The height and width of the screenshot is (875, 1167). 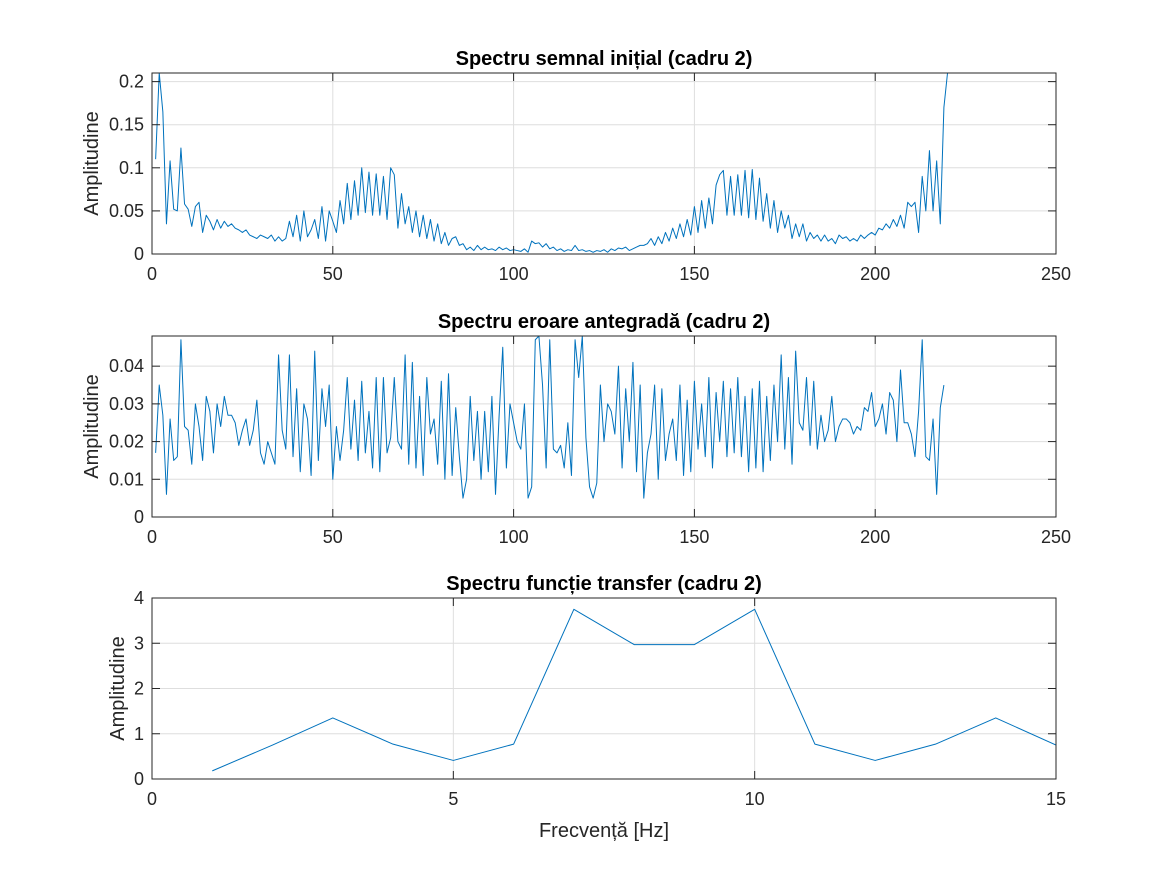 What do you see at coordinates (604, 831) in the screenshot?
I see `x-axis-label: Frecvență [Hz]` at bounding box center [604, 831].